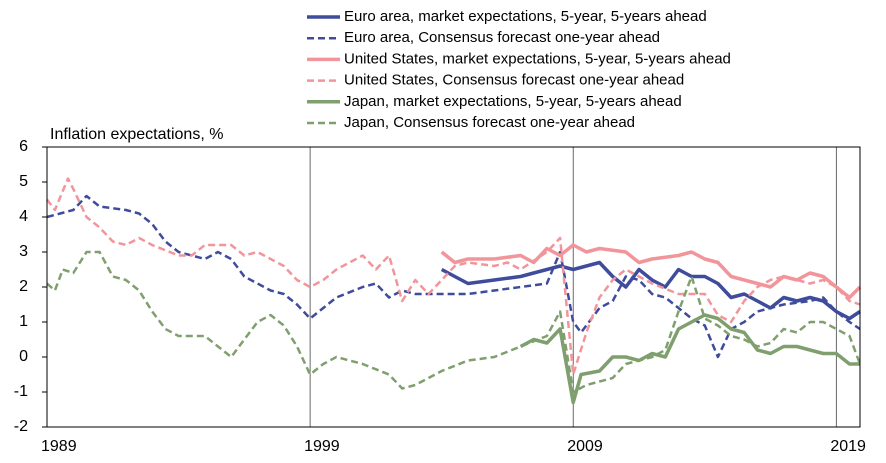  Describe the element at coordinates (59, 446) in the screenshot. I see `x-tick-label: 1989` at that location.